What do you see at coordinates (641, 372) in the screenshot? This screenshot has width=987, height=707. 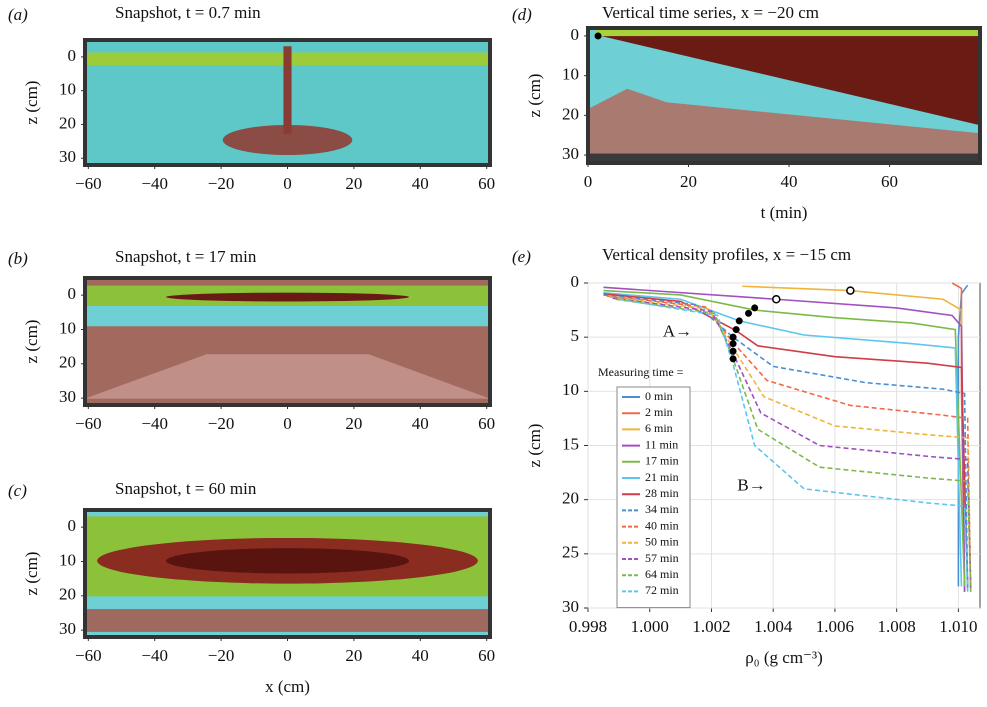 I see `legend-title: Measuring time =` at bounding box center [641, 372].